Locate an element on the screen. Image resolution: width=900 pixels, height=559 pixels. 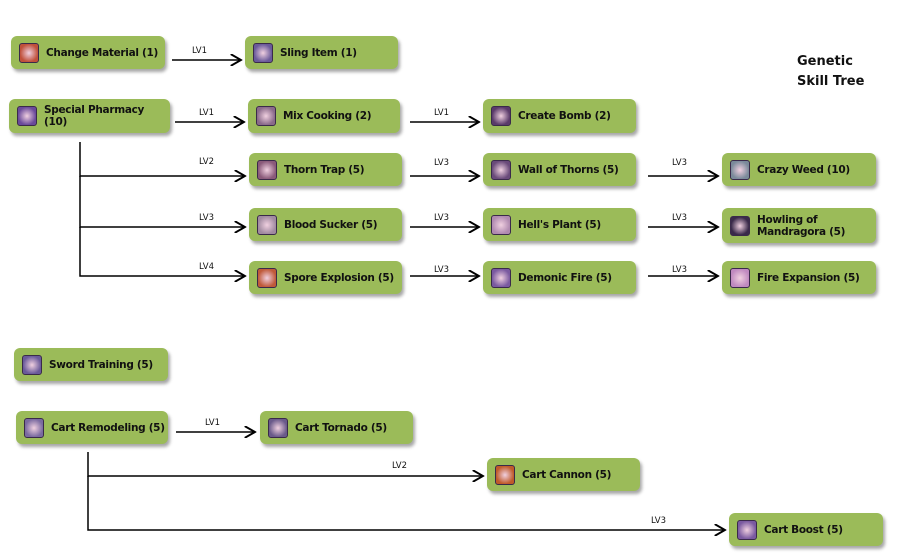
skill-node-fire-expansion-5: Fire Expansion (5) is located at coordinates (799, 277).